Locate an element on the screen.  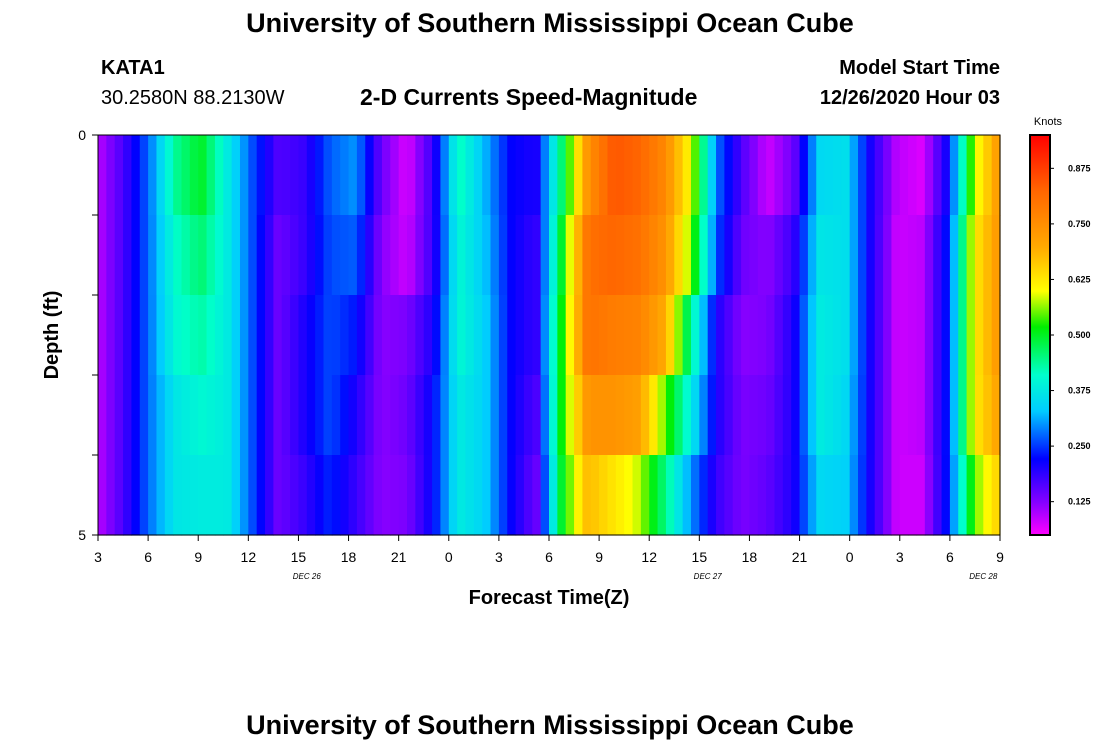
x-tick-label: 12 is located at coordinates (649, 557).